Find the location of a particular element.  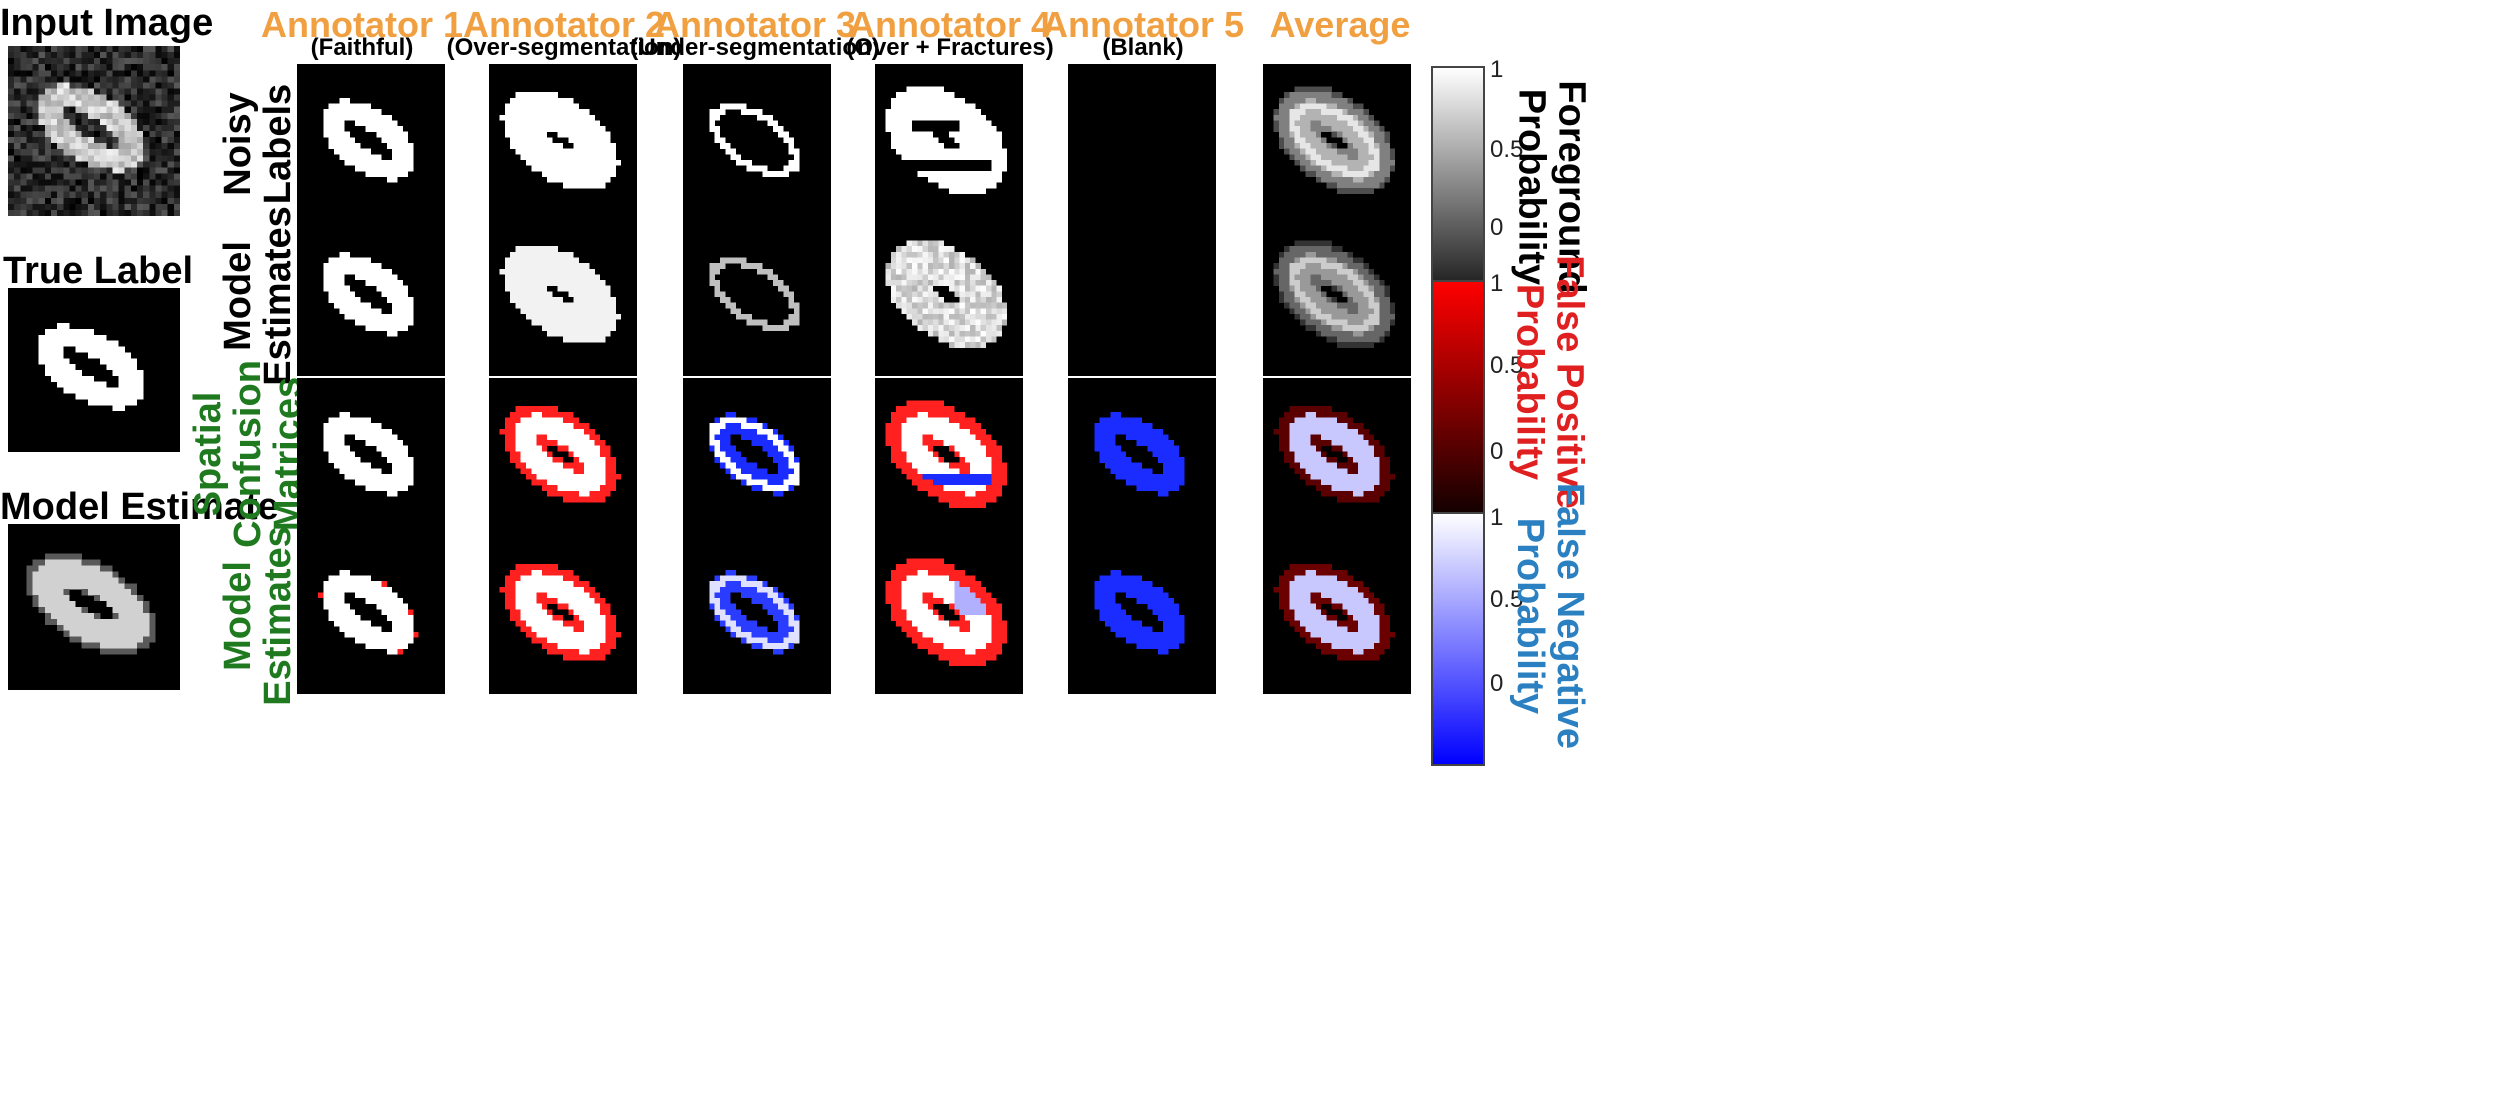

column-title: Annotator 3 is located at coordinates (755, 24).